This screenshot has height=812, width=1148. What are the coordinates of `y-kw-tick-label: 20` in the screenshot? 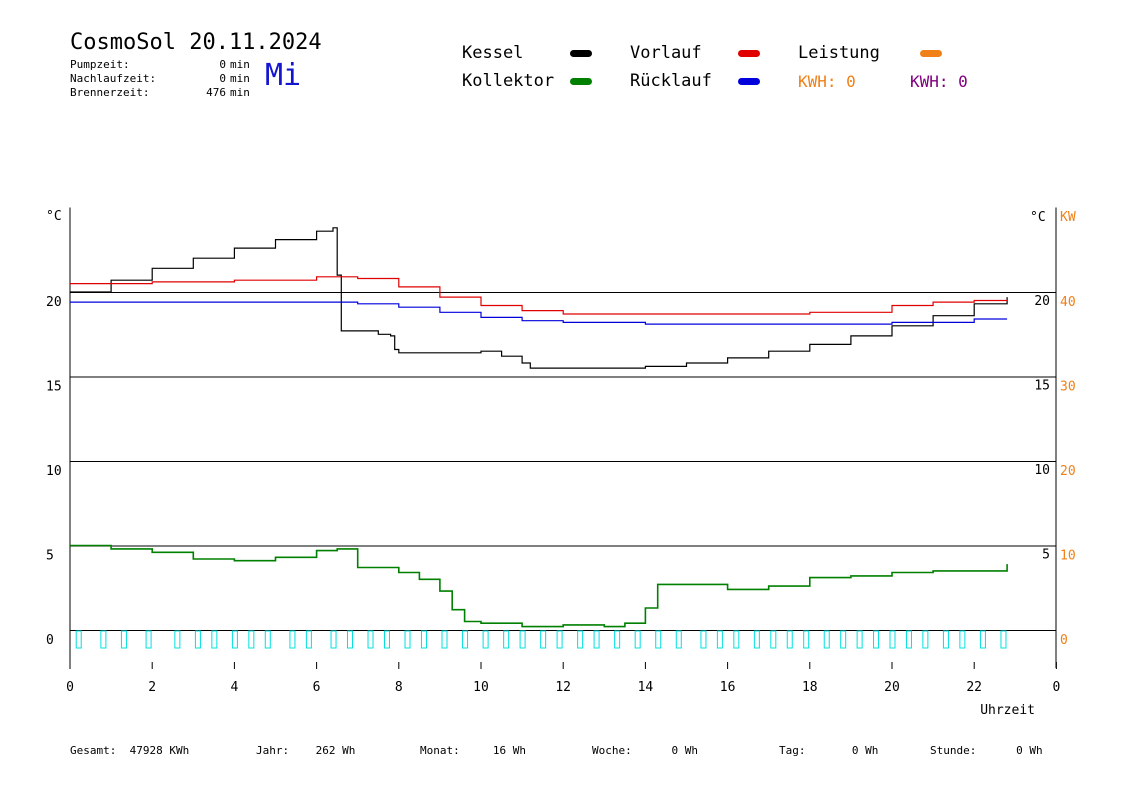 It's located at (1068, 471).